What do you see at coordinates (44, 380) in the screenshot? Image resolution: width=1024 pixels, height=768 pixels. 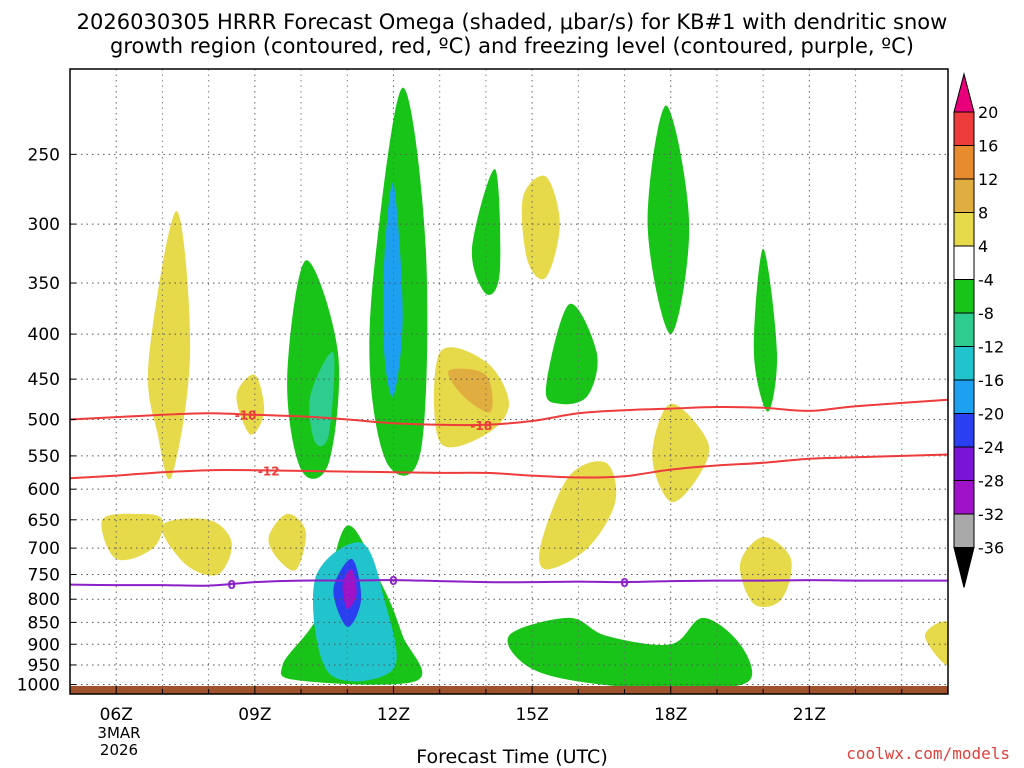 I see `y-tick-label-450: 450` at bounding box center [44, 380].